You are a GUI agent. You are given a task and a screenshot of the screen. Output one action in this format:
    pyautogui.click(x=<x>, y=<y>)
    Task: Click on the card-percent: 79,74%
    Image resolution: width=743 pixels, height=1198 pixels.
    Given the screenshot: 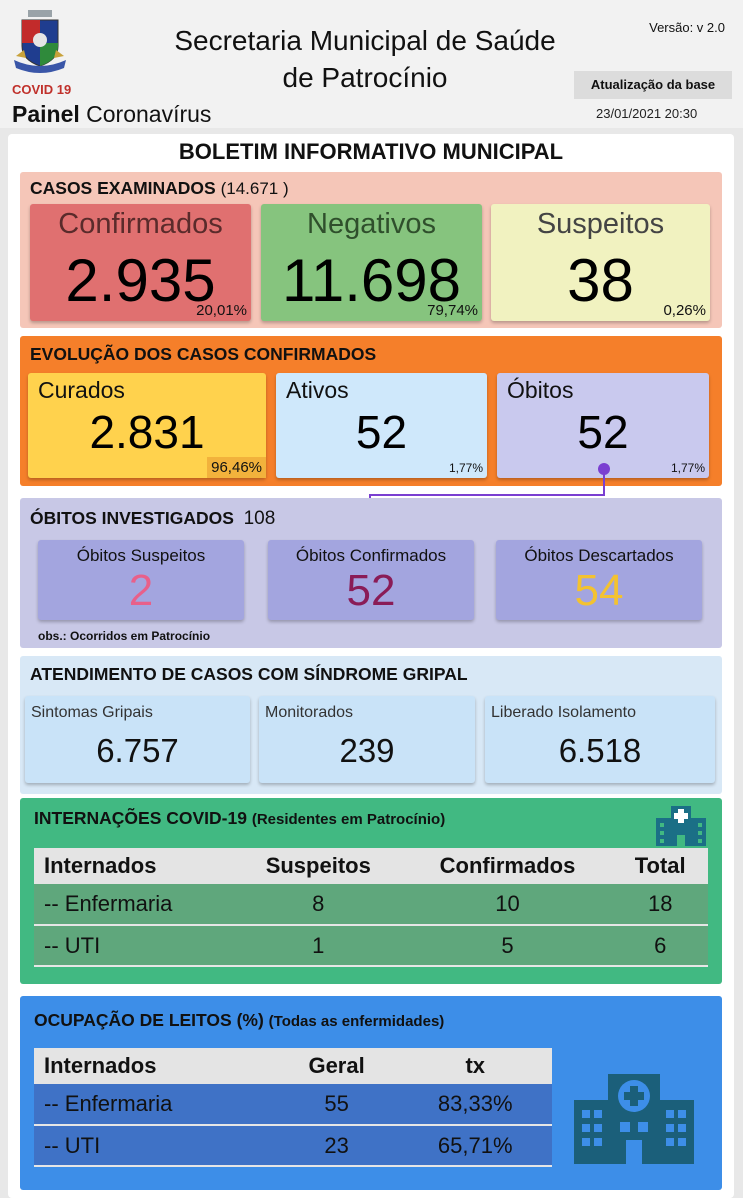 What is the action you would take?
    pyautogui.click(x=452, y=310)
    